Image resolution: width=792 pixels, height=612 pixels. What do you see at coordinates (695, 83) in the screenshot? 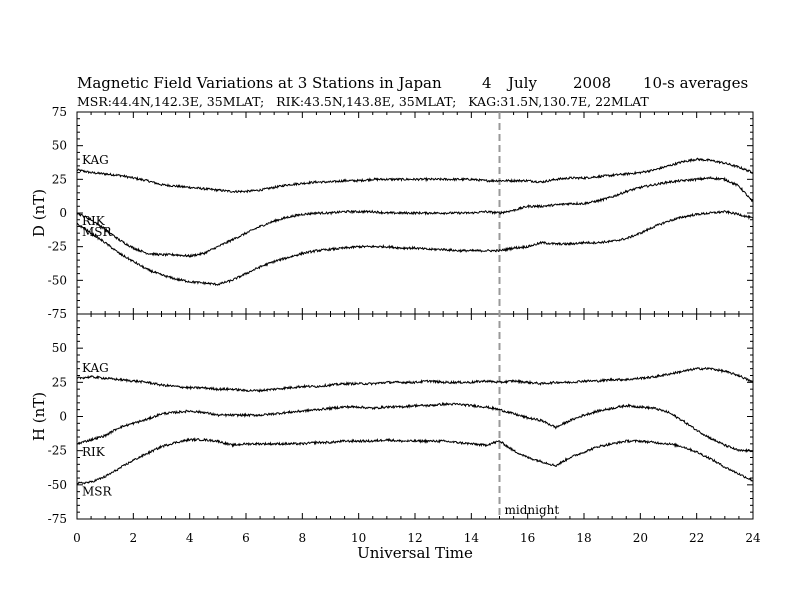
I see `title-averaging: 10-s averages` at bounding box center [695, 83].